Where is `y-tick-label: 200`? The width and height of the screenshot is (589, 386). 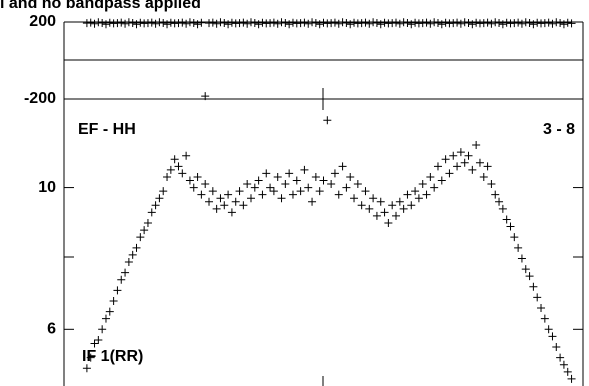
y-tick-label: 200 is located at coordinates (42, 21).